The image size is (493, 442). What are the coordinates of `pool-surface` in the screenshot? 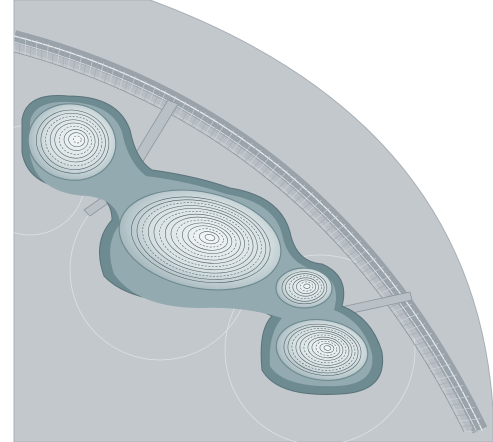 It's located at (72, 142).